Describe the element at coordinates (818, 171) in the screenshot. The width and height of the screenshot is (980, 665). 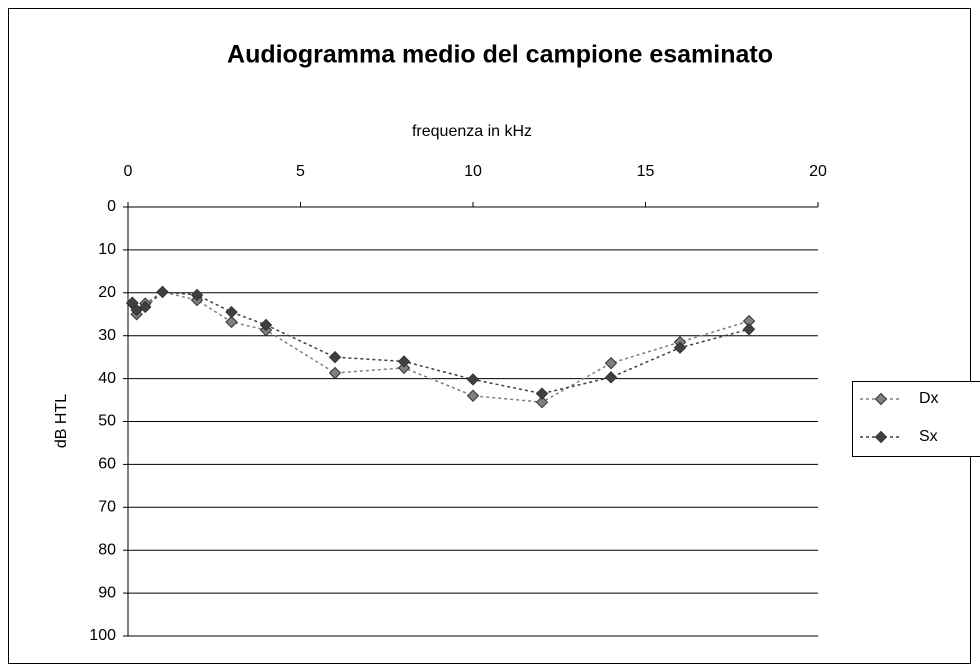
I see `x-tick-label: 20` at that location.